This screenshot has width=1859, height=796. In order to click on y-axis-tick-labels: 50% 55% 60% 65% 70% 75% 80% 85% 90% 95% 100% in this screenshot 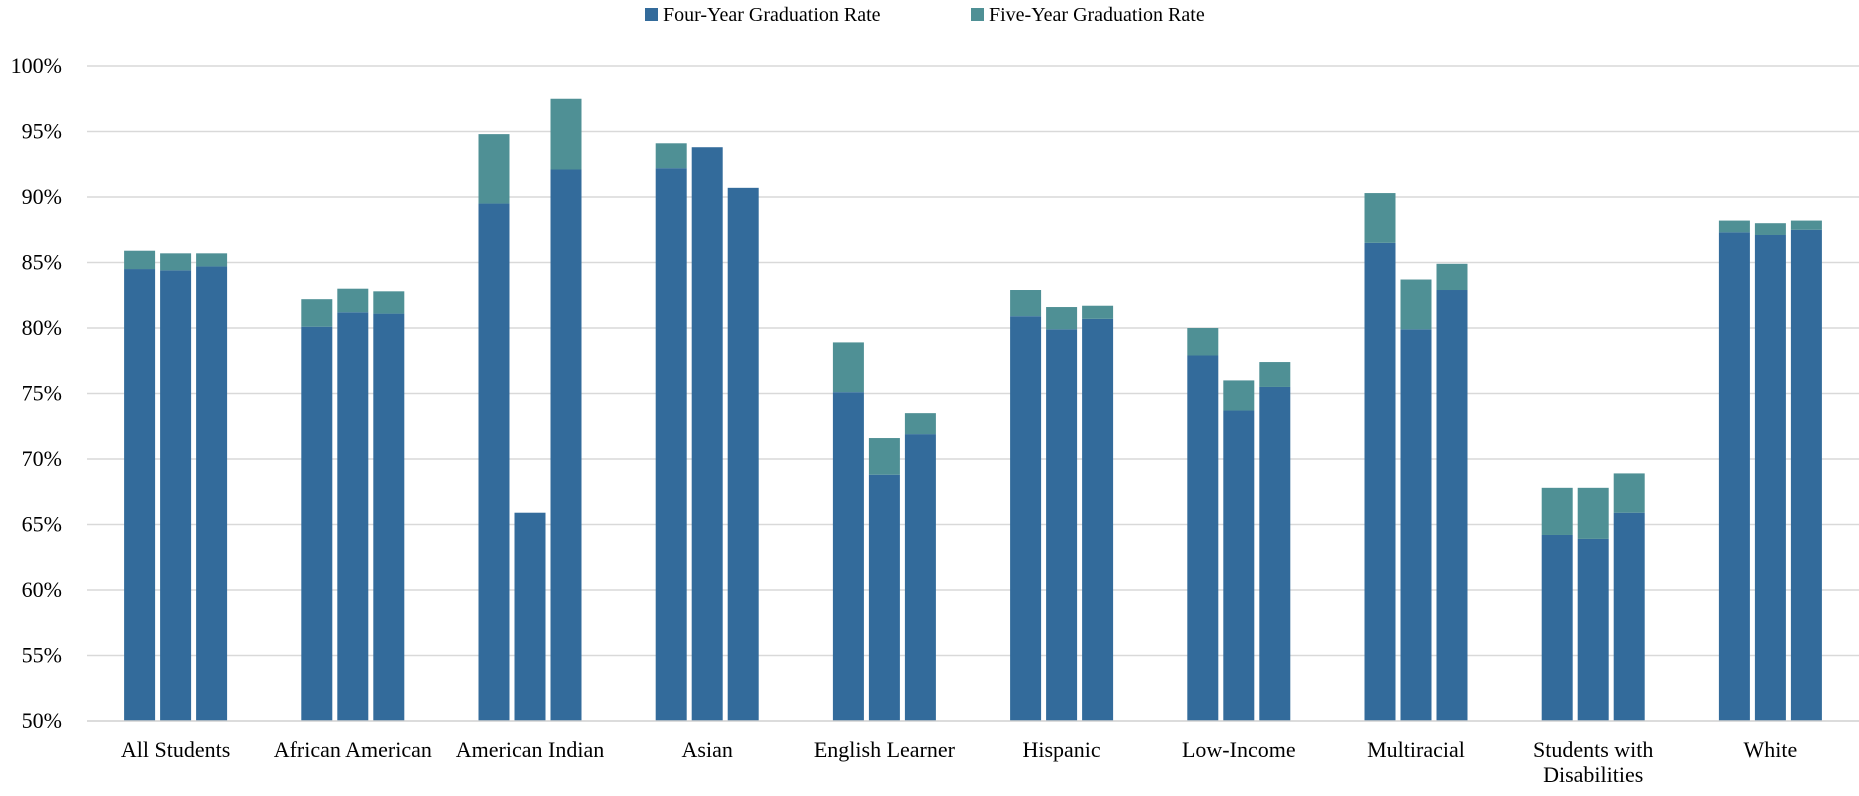, I will do `click(36, 393)`.